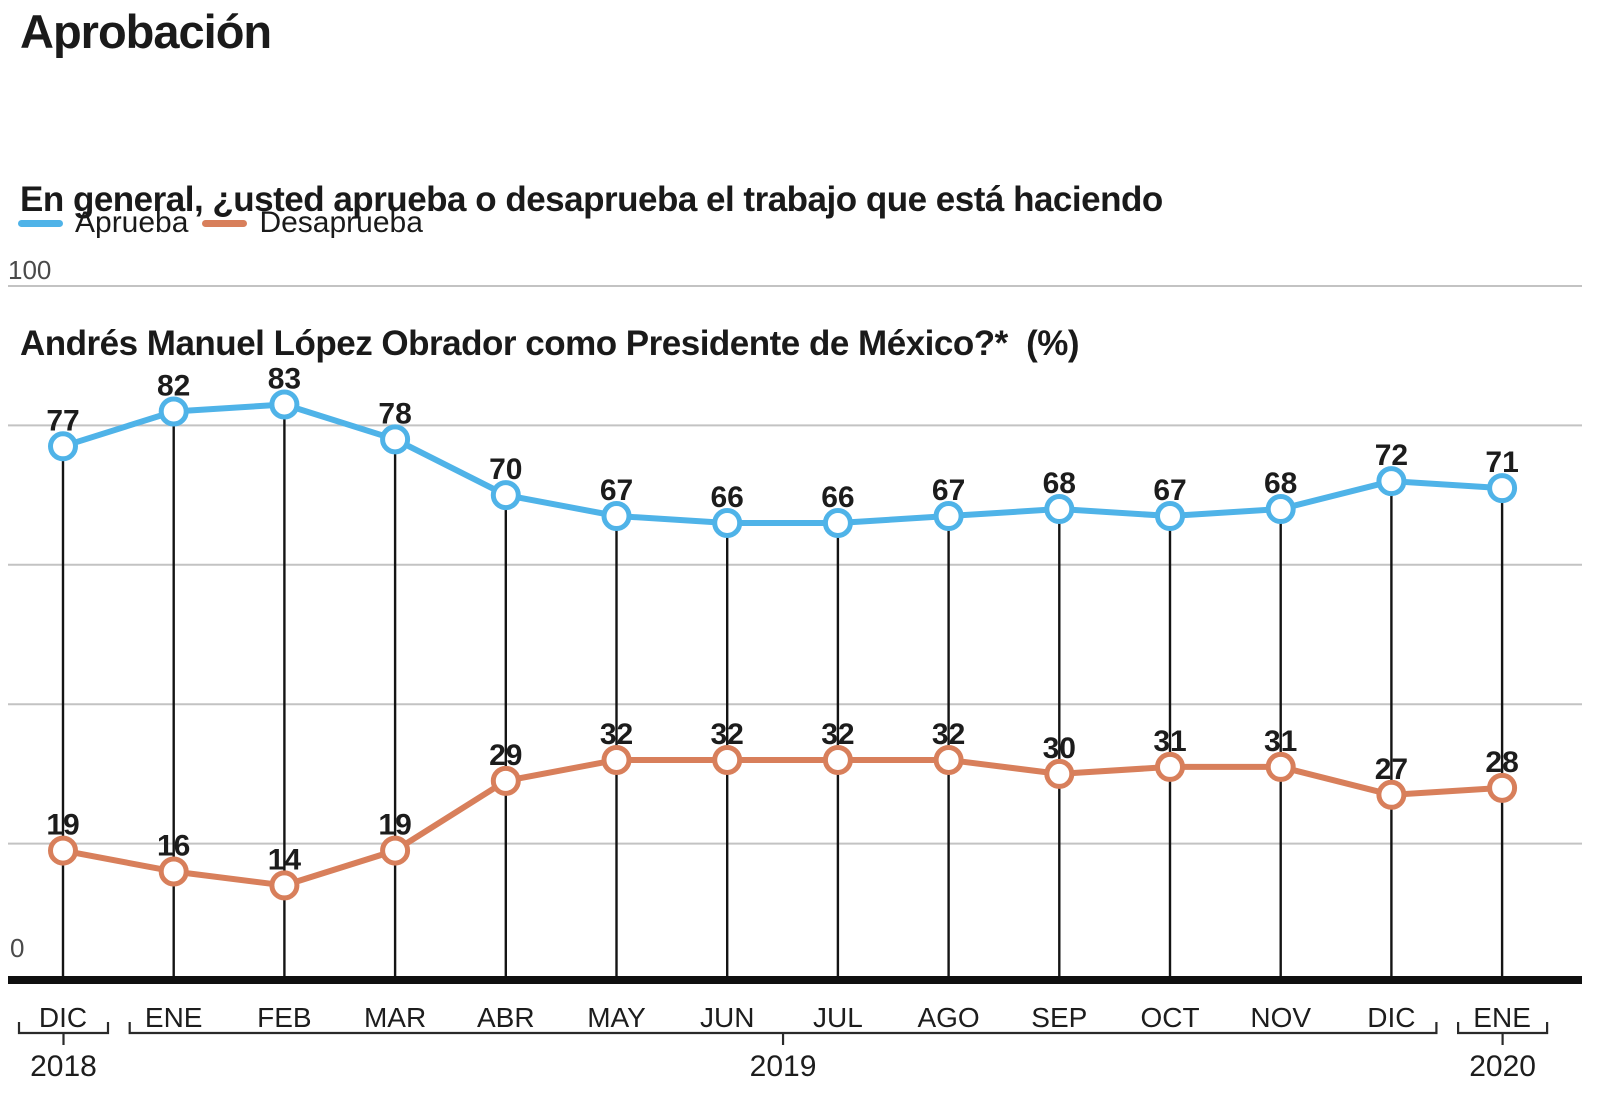 Image resolution: width=1600 pixels, height=1097 pixels. Describe the element at coordinates (783, 1033) in the screenshot. I see `year-bracket-2019` at that location.